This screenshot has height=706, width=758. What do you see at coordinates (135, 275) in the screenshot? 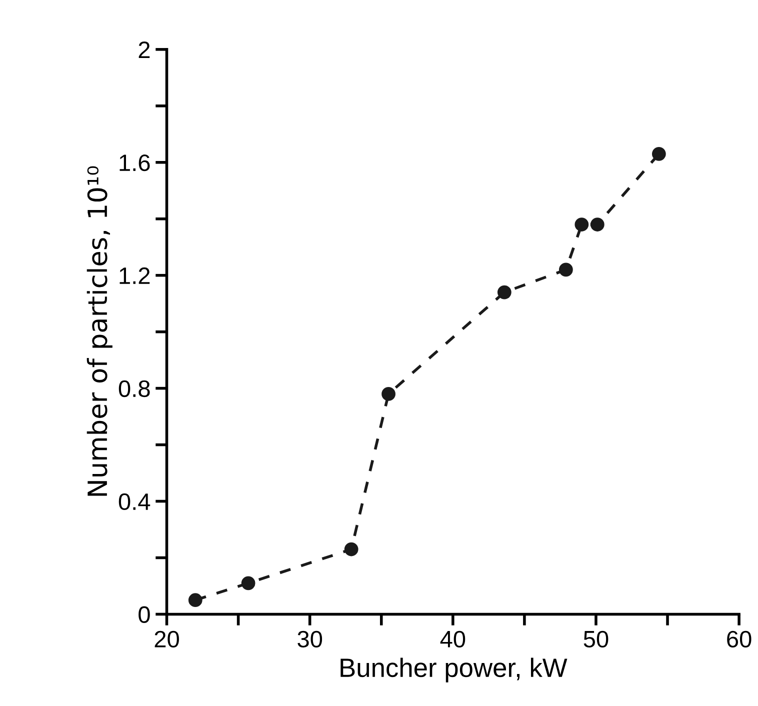
I see `y-tick-label: 1.2` at bounding box center [135, 275].